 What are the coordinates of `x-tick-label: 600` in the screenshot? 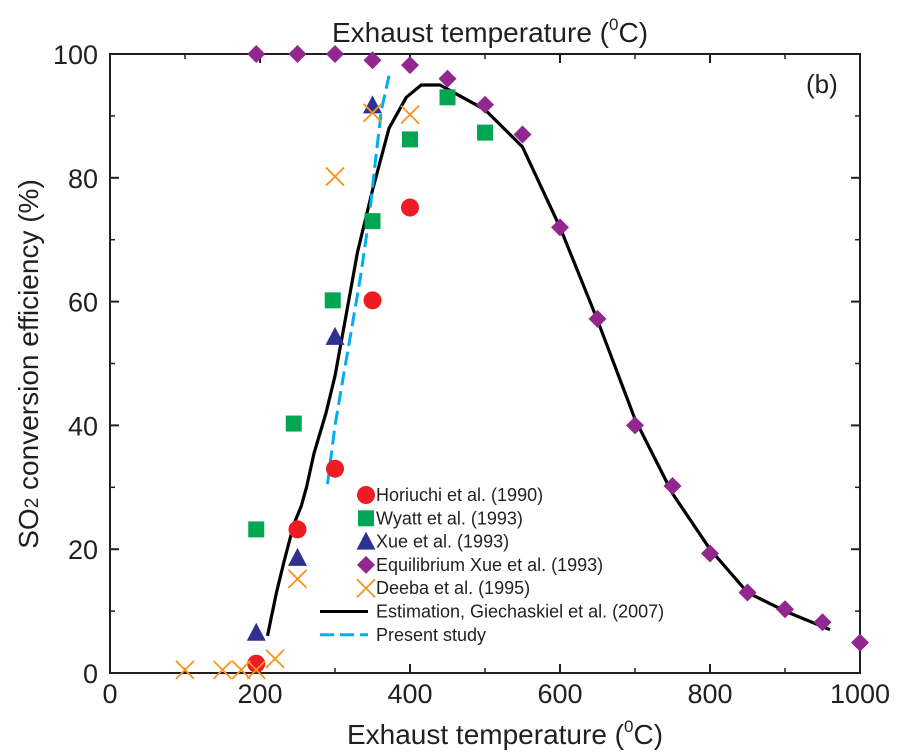 It's located at (559, 694).